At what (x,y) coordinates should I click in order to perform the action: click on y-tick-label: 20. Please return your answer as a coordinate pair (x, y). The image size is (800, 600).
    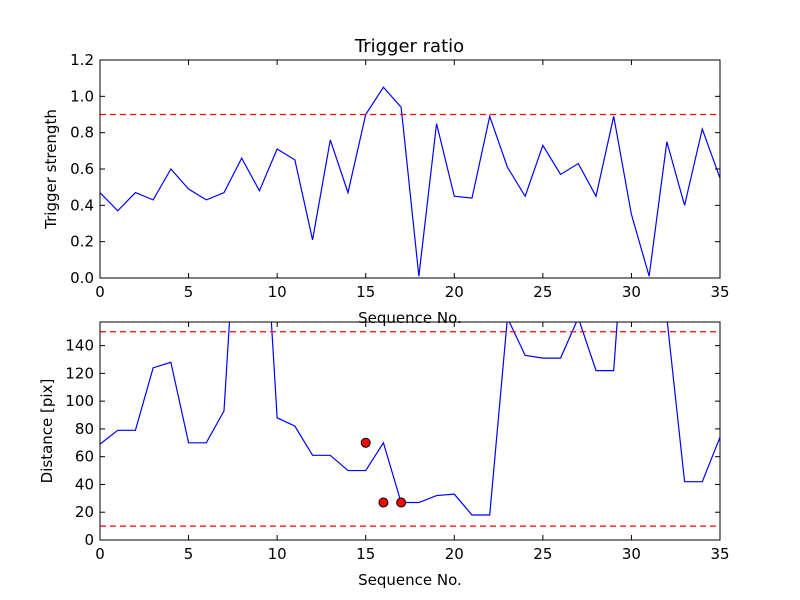
    Looking at the image, I should click on (84, 512).